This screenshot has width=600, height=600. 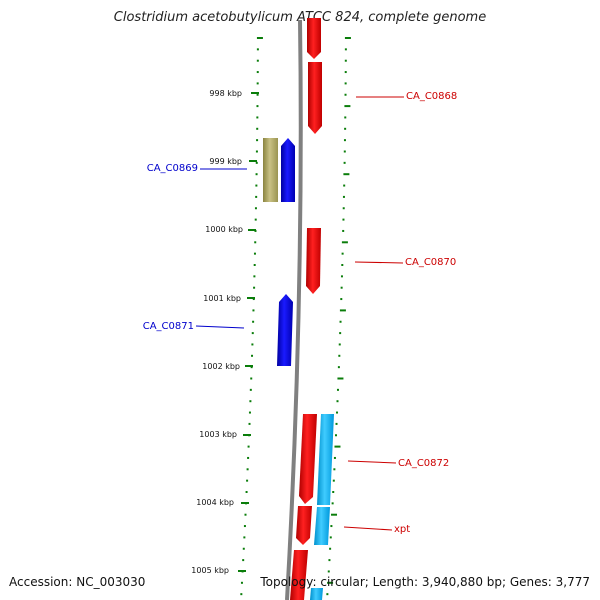 I want to click on scale-mark: 1003 kbp, so click(x=225, y=434).